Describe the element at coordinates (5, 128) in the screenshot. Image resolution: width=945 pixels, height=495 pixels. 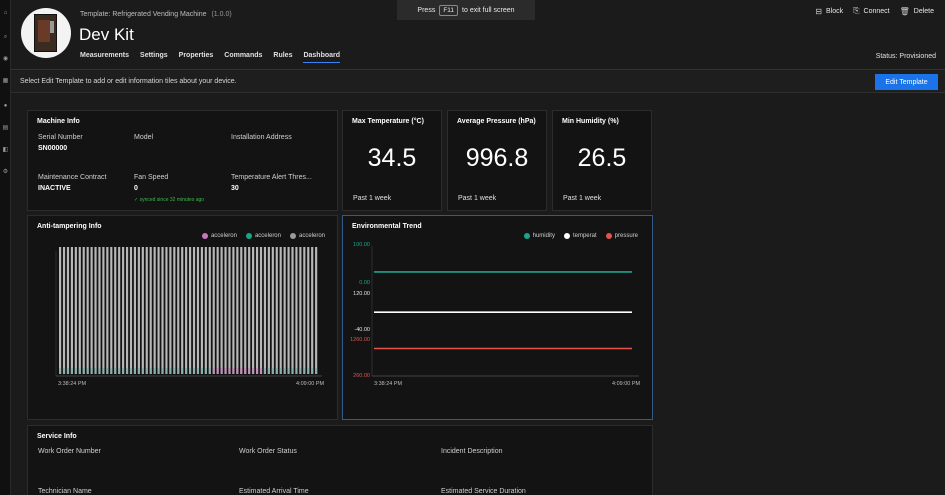
I see `analytics-icon: ▤` at that location.